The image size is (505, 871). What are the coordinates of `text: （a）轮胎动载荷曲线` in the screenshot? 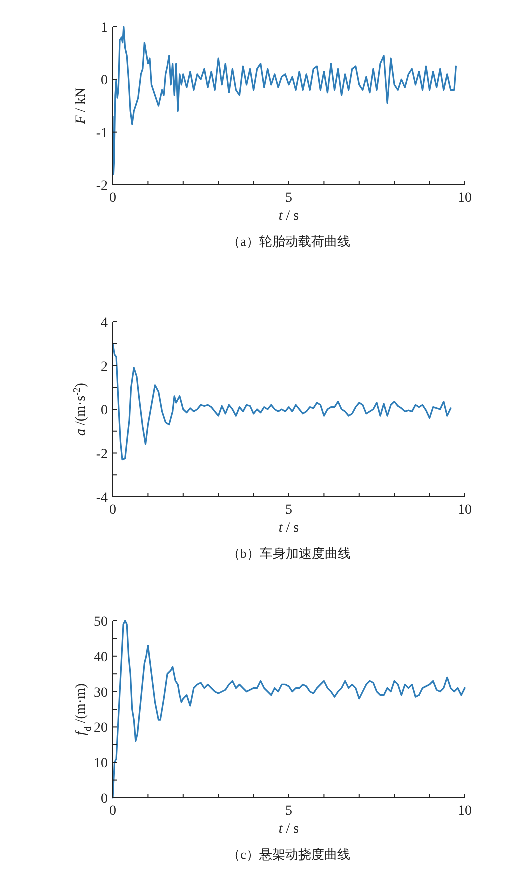 It's located at (289, 241).